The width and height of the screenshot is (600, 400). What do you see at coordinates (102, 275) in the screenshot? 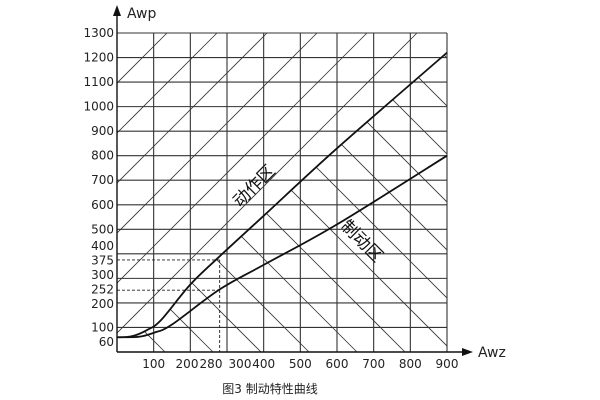
I see `y-tick-label: 300` at bounding box center [102, 275].